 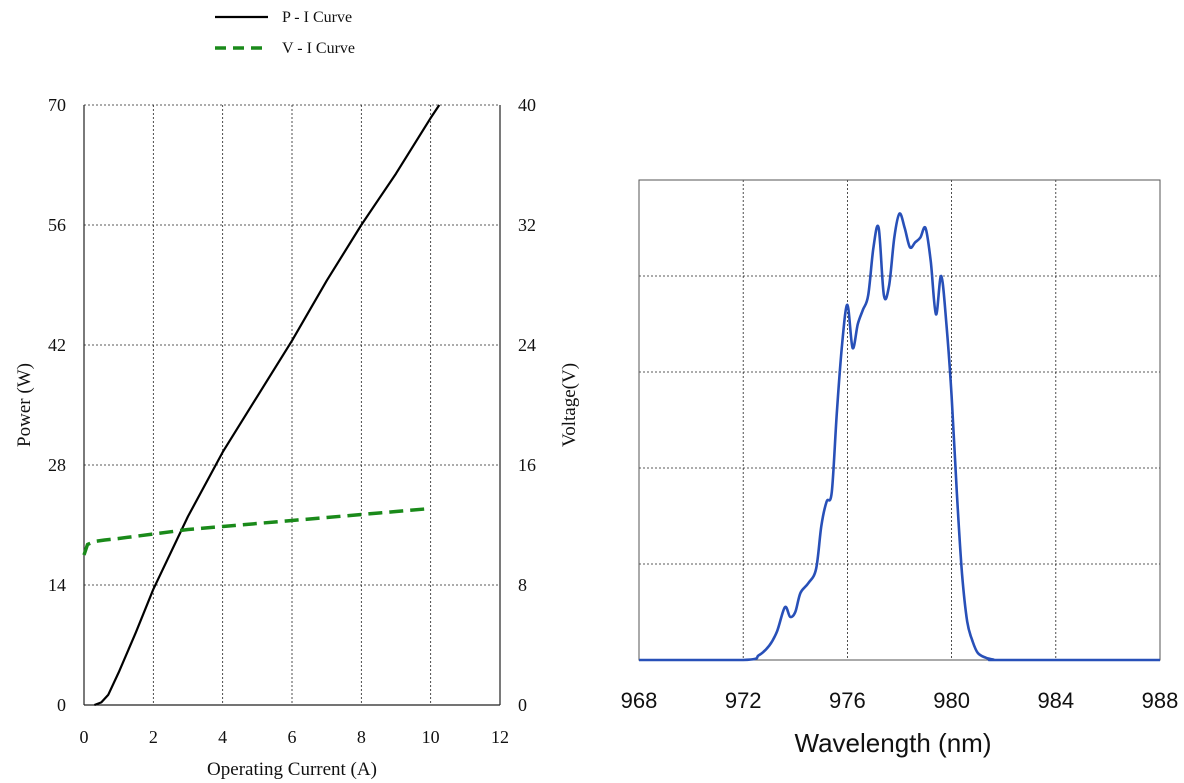 What do you see at coordinates (527, 465) in the screenshot?
I see `right-y-tick-label: 16` at bounding box center [527, 465].